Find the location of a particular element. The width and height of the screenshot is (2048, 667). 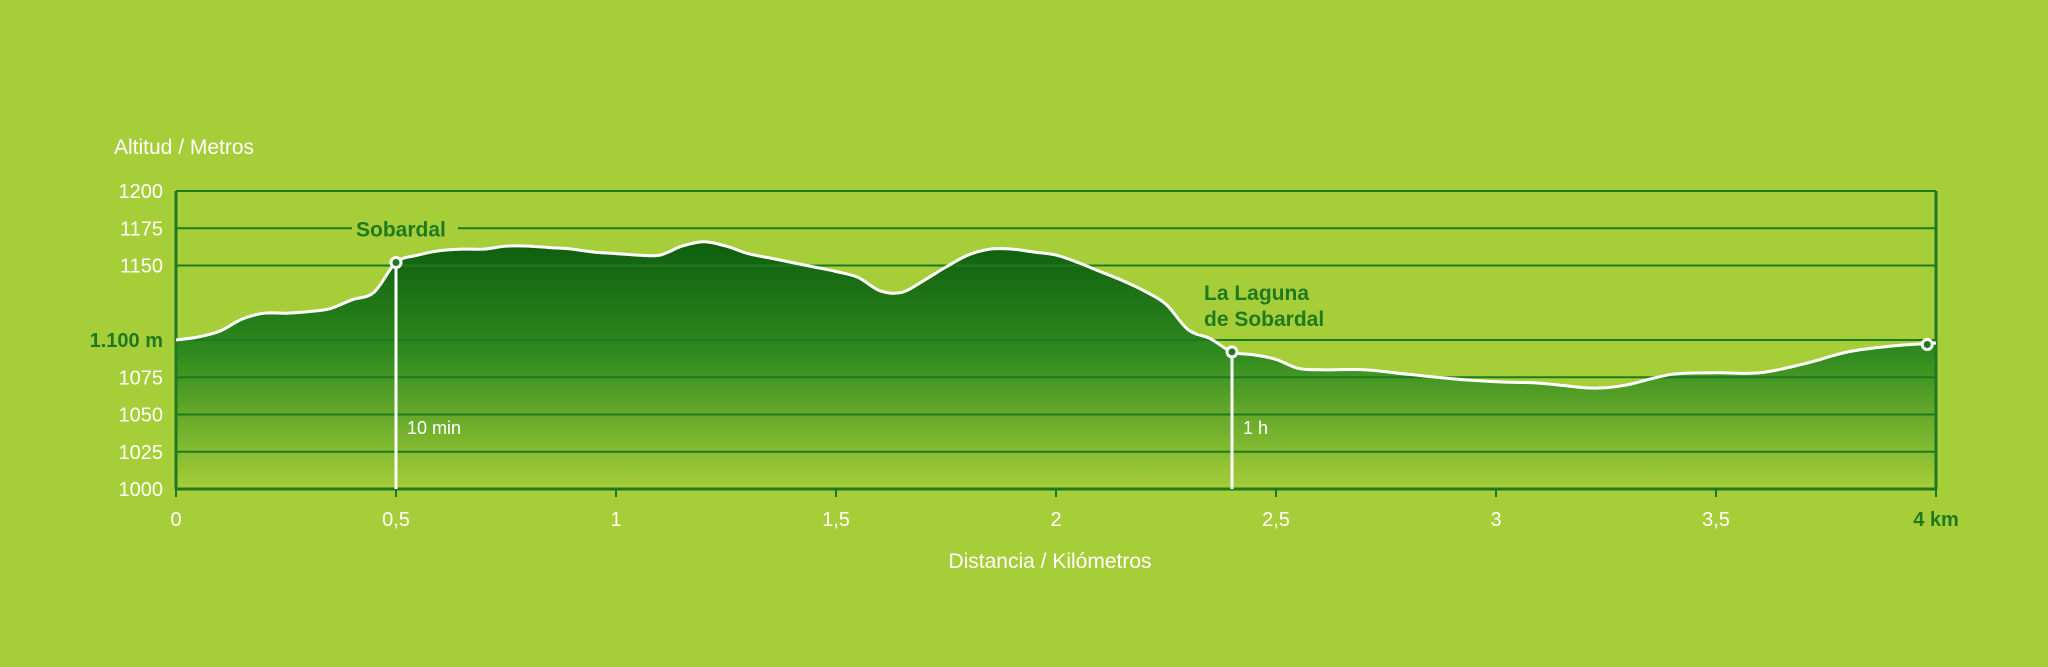

y-tick-label: 1075 is located at coordinates (141, 378).